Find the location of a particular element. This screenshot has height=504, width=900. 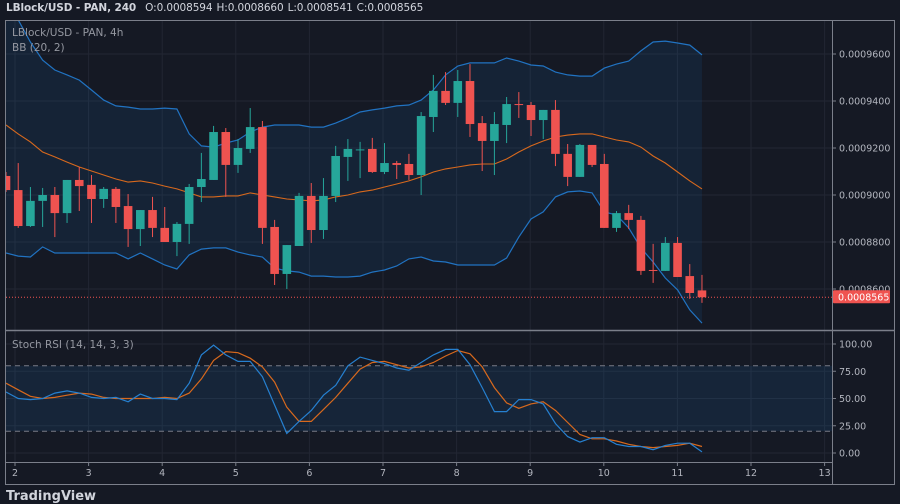

bb-indicator-legend: BB (20, 2) is located at coordinates (38, 48).